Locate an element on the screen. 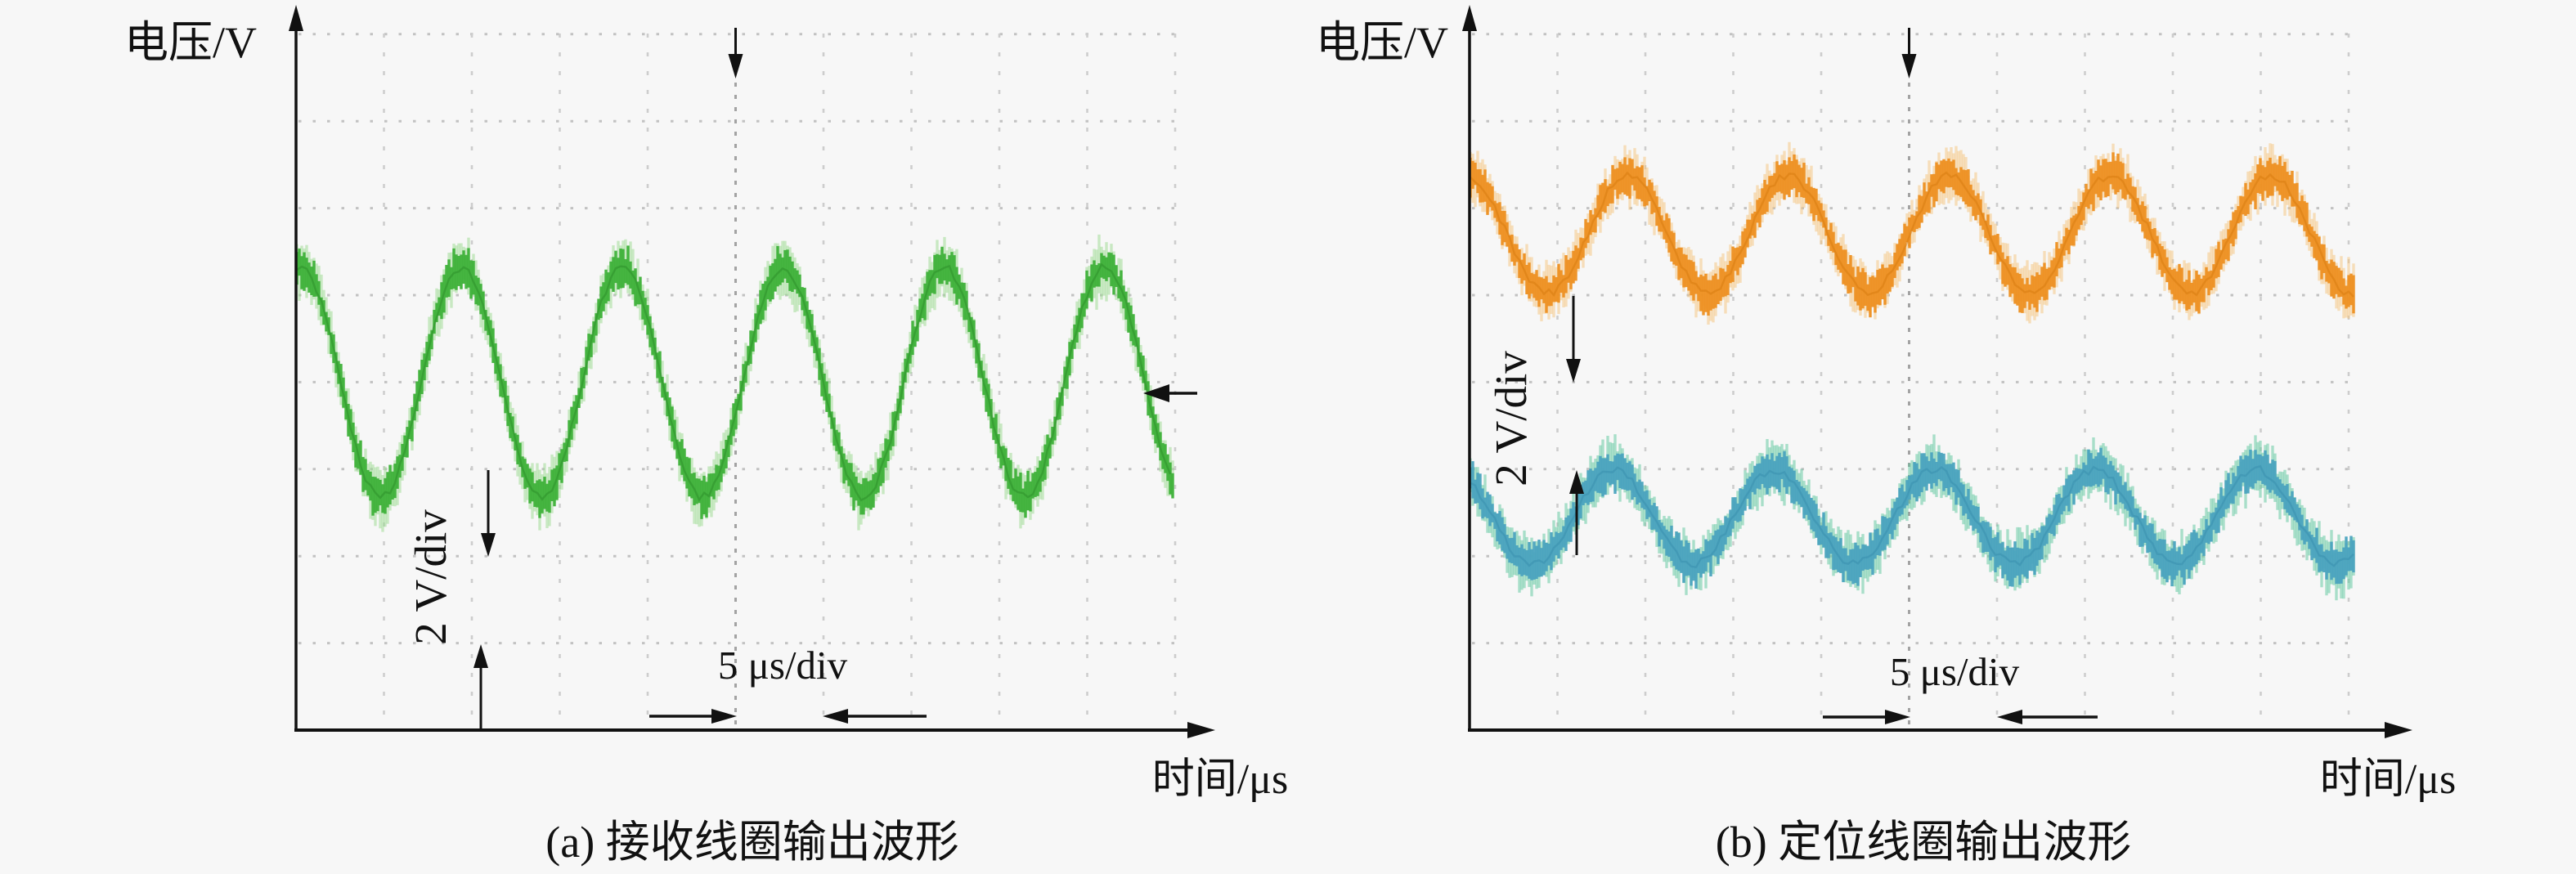 The height and width of the screenshot is (874, 2576). panel-b-caption: (b) 定位线圈输出波形 is located at coordinates (1923, 842).